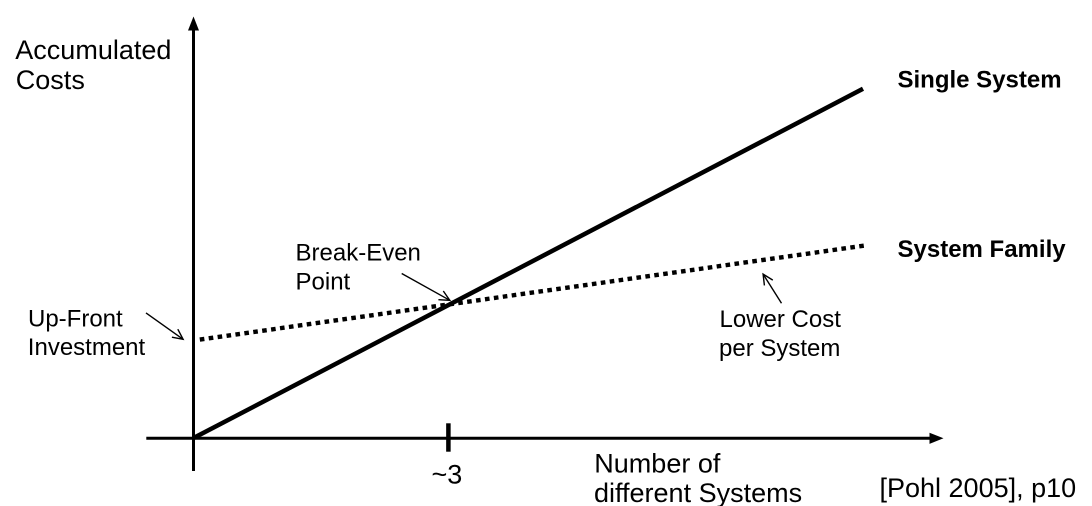 The image size is (1092, 506). Describe the element at coordinates (781, 319) in the screenshot. I see `svg-text: Lower Cost` at that location.